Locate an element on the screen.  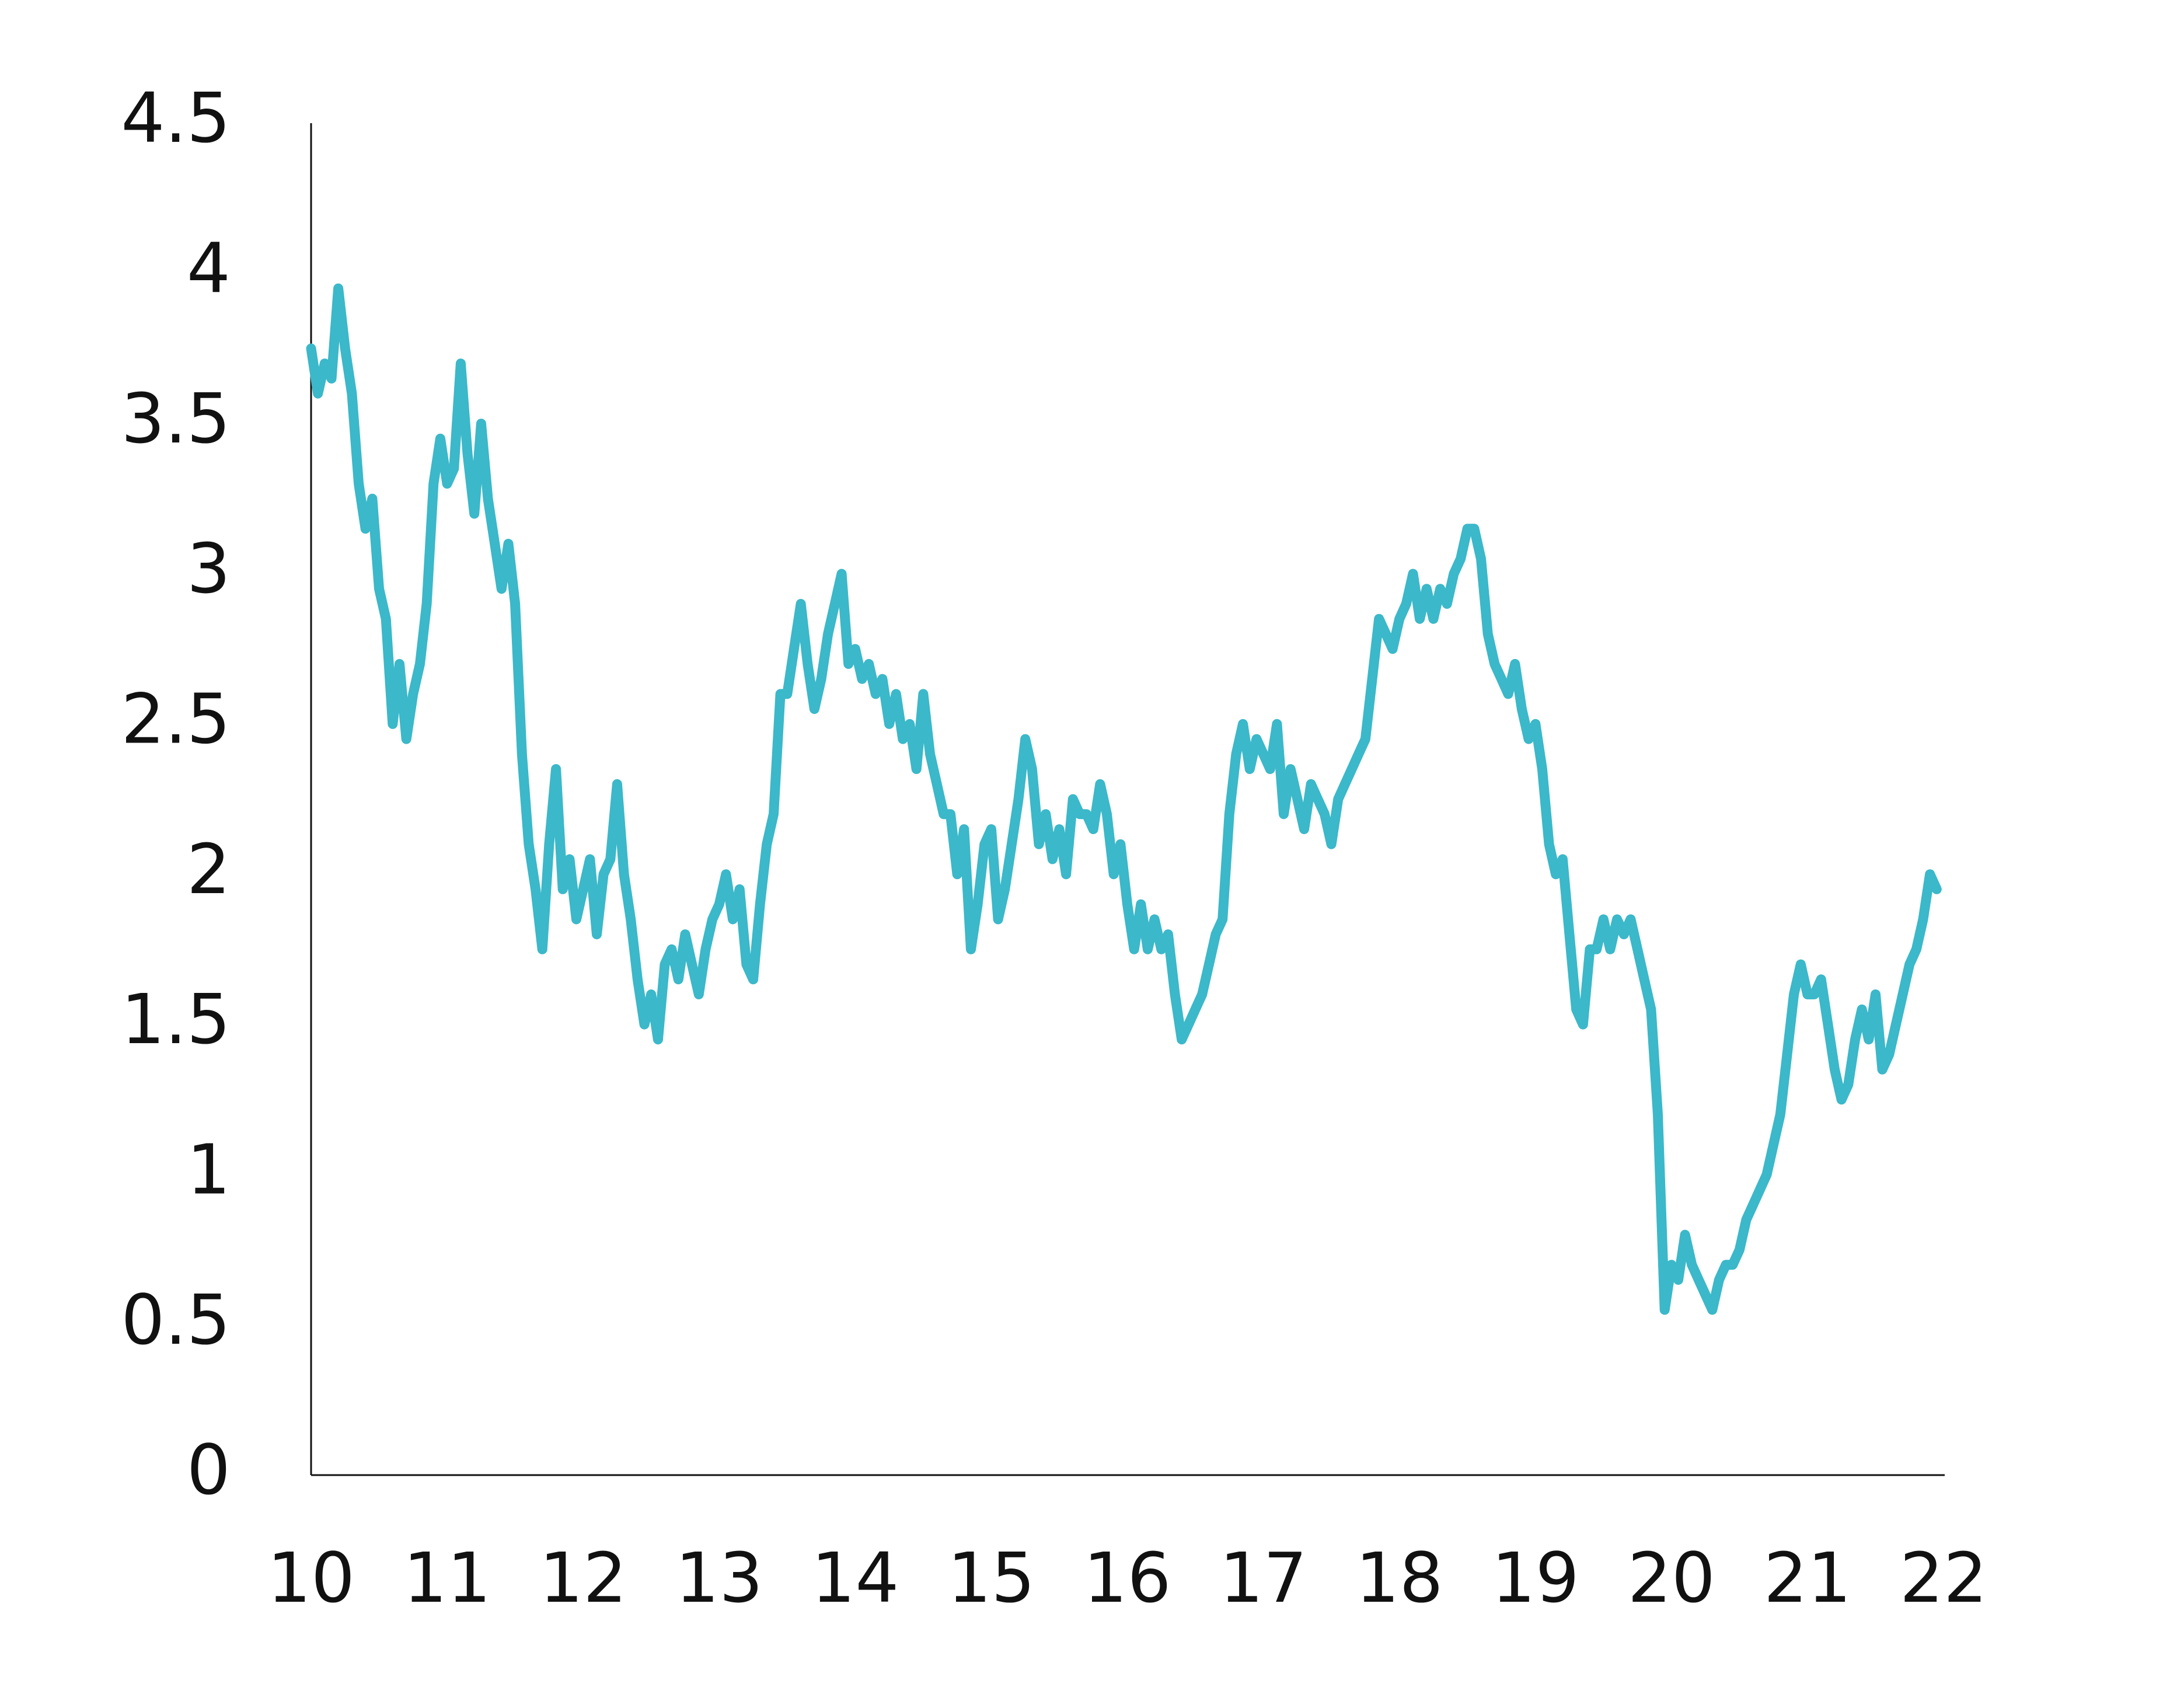
y-tick-label: 0.5 is located at coordinates (176, 1320).